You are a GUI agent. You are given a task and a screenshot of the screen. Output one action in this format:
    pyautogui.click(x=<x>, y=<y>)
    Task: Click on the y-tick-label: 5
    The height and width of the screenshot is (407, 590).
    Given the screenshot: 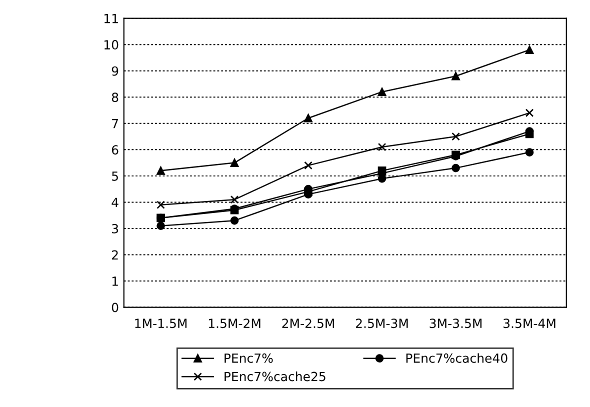 What is the action you would take?
    pyautogui.click(x=115, y=176)
    